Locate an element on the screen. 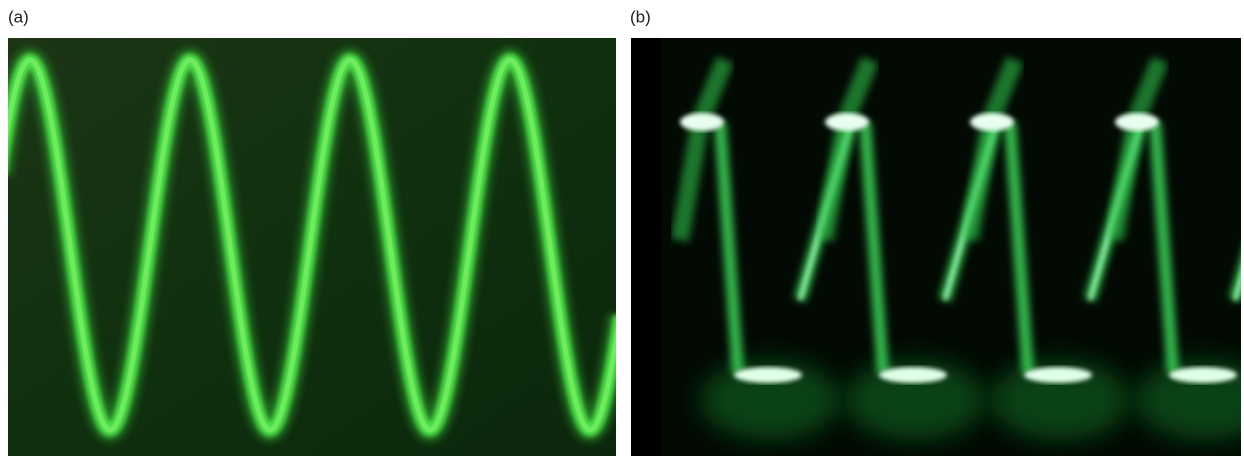 This screenshot has width=1244, height=458. edge is located at coordinates (646, 247).